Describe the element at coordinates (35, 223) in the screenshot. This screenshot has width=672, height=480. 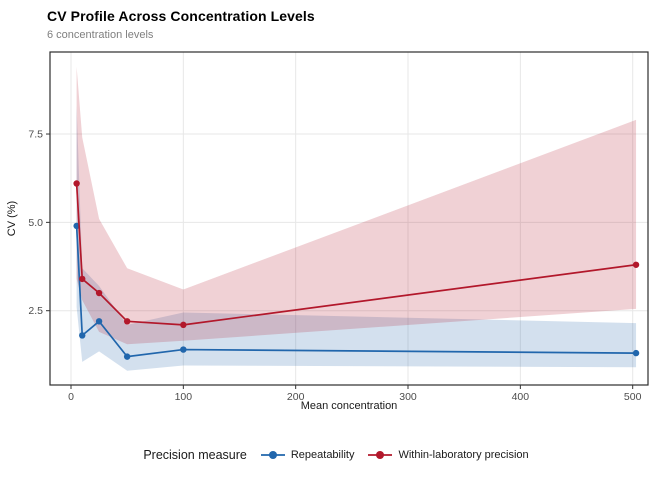
I see `svg-text: 5.0` at that location.